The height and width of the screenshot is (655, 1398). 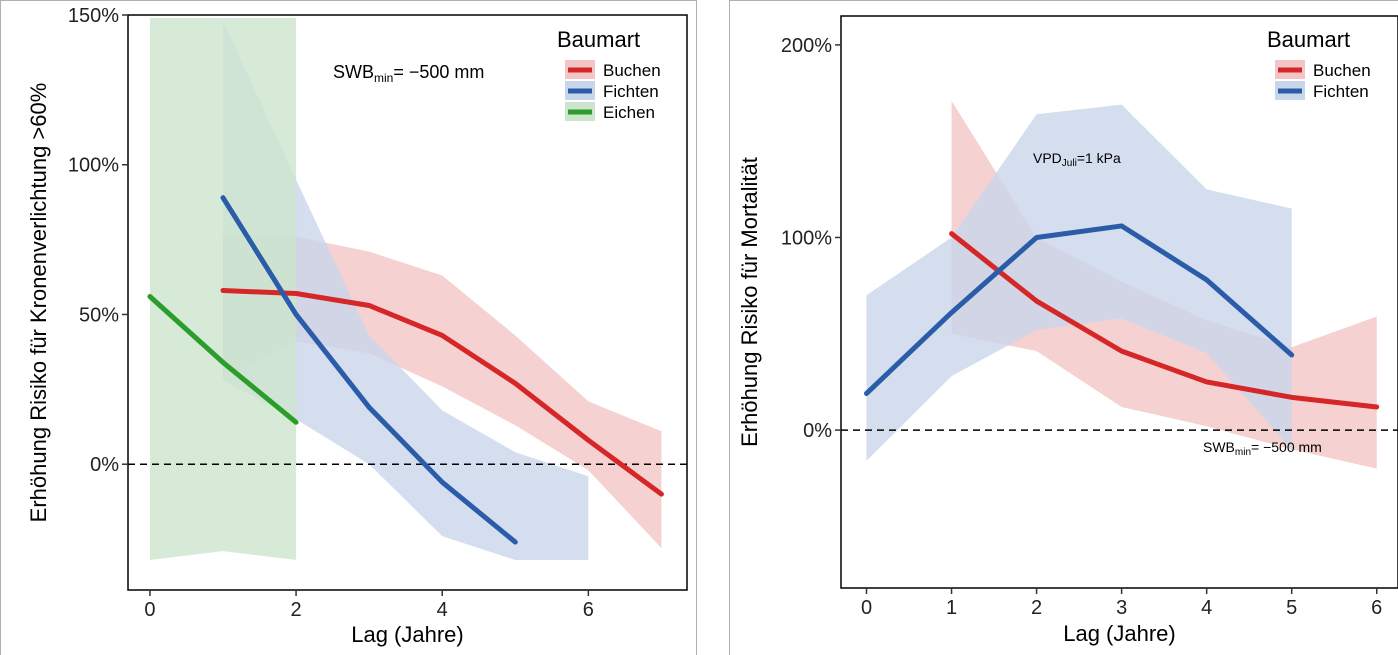 What do you see at coordinates (1077, 159) in the screenshot?
I see `right-annotation-vpd: VPDJuli=1 kPa` at bounding box center [1077, 159].